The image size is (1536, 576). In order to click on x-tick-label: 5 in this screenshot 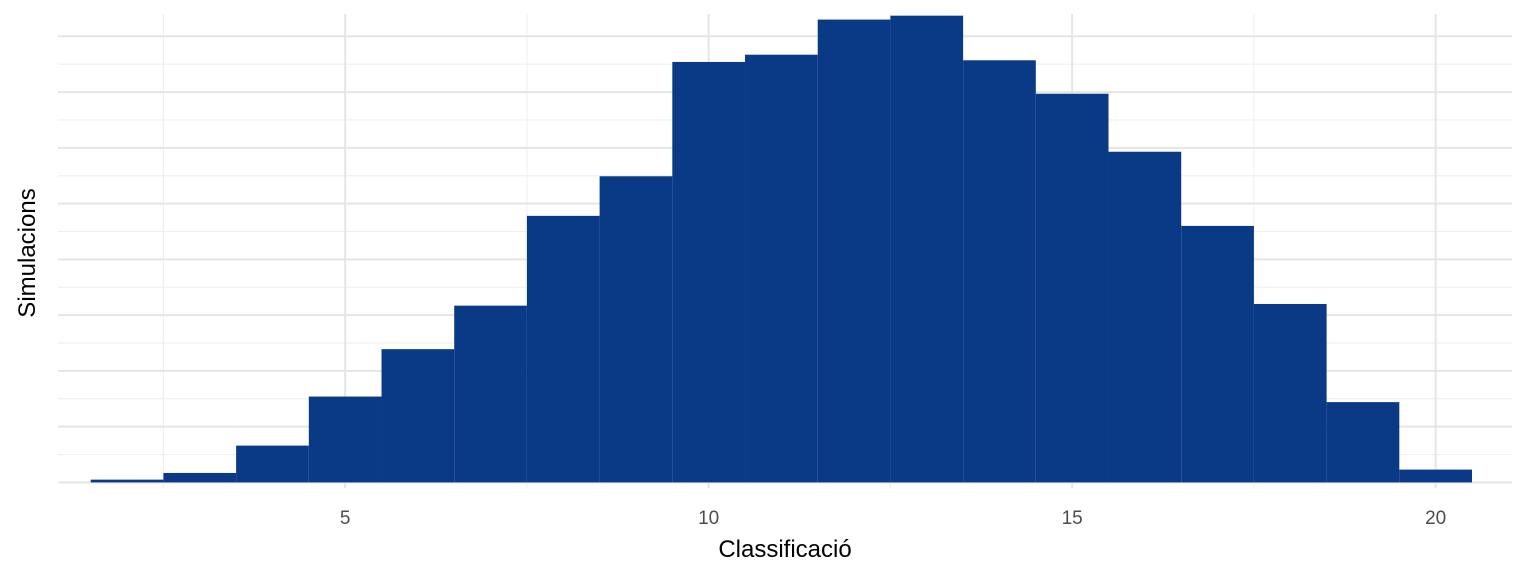, I will do `click(345, 518)`.